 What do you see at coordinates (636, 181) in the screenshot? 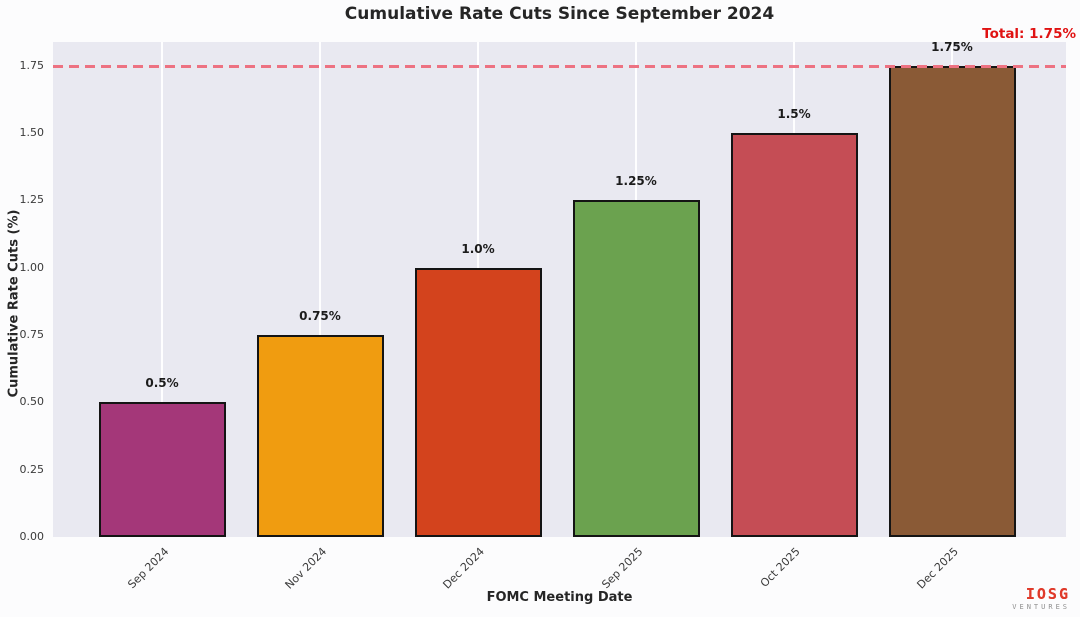
I see `bar-value-label: 1.25%` at bounding box center [636, 181].